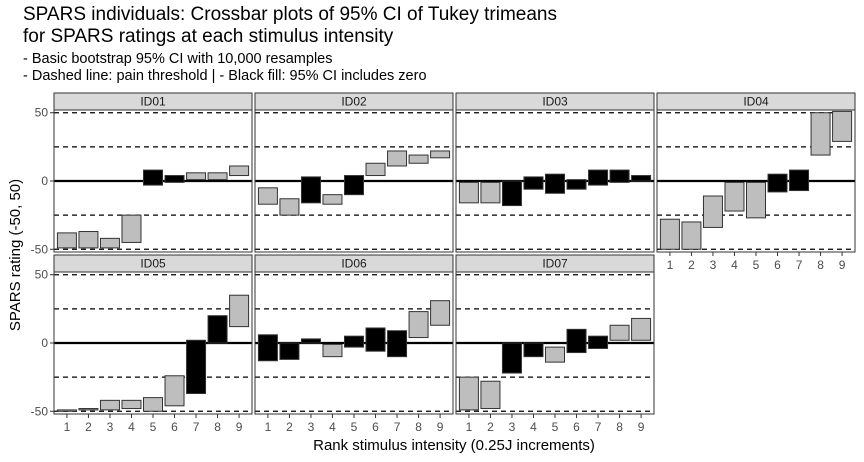  I want to click on panel-id06: ID06 1 2 3 4 5 6 7 8 9, so click(354, 344).